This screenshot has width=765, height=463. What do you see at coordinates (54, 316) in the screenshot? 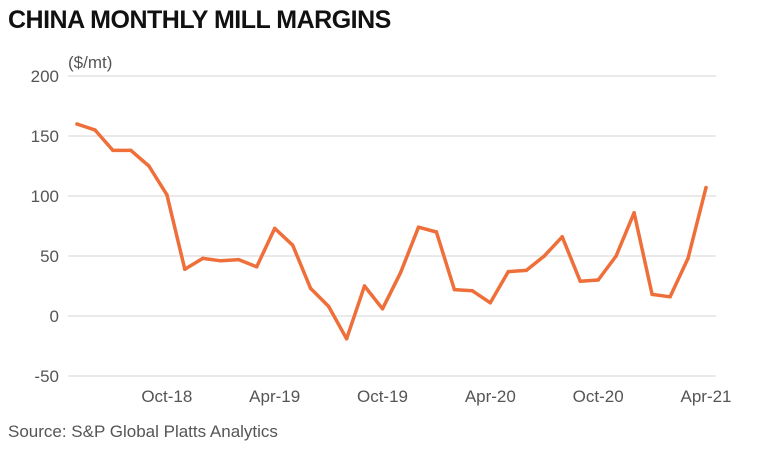
I see `y-tick-label: 0` at bounding box center [54, 316].